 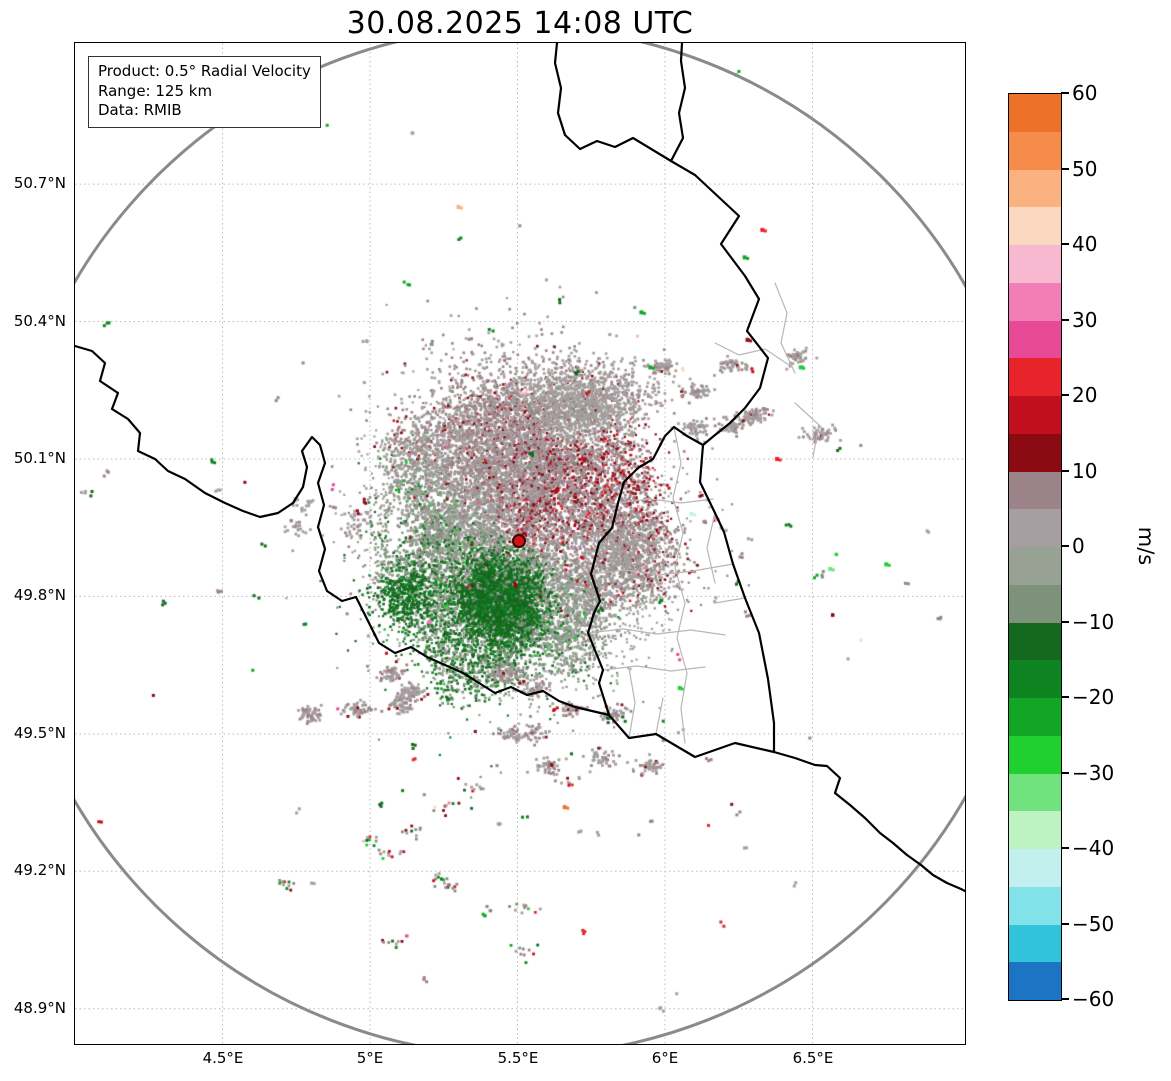 What do you see at coordinates (1093, 999) in the screenshot?
I see `colorbar-tick-label: −60` at bounding box center [1093, 999].